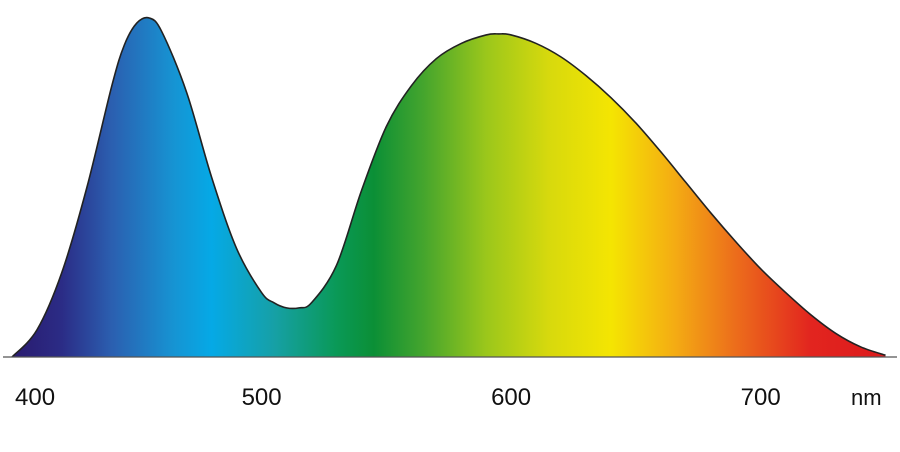  I want to click on x-axis-ticks: 400 500 600 700, so click(398, 397).